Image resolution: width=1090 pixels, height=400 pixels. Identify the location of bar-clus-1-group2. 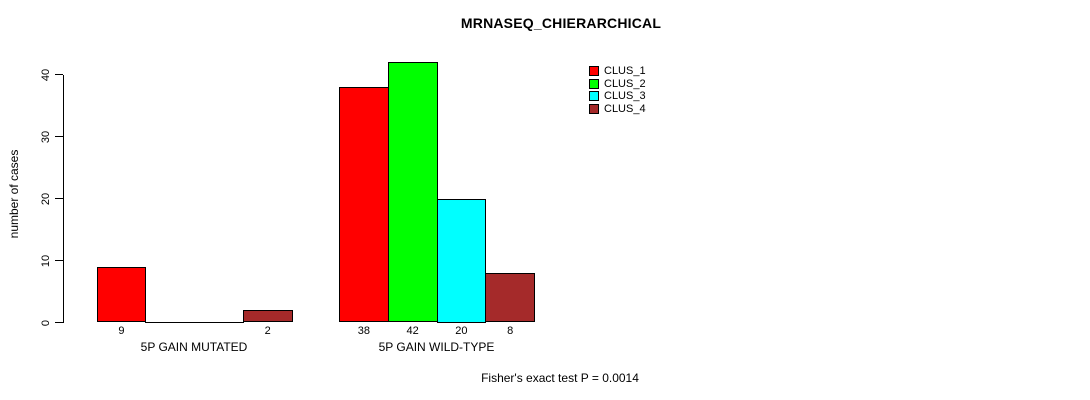
(364, 204).